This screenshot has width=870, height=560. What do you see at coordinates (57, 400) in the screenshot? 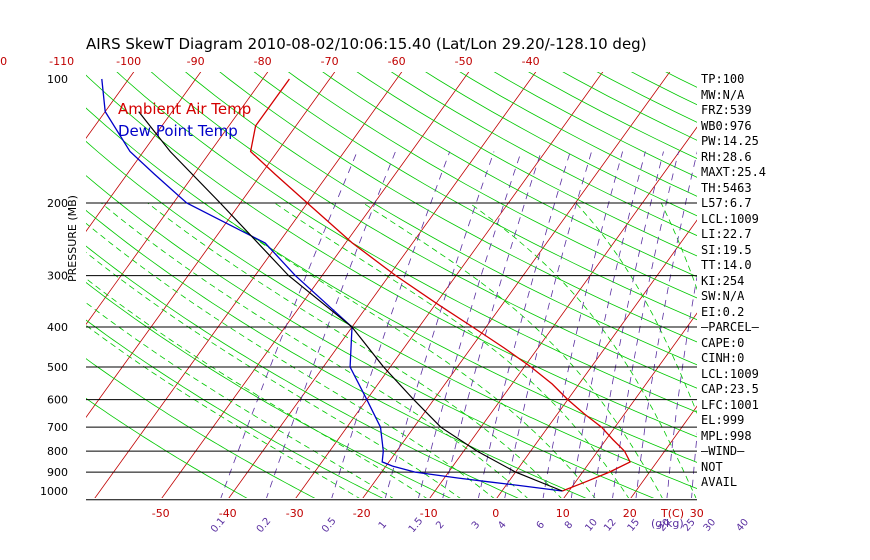
I see `pressure-tick-600: 600` at bounding box center [57, 400].